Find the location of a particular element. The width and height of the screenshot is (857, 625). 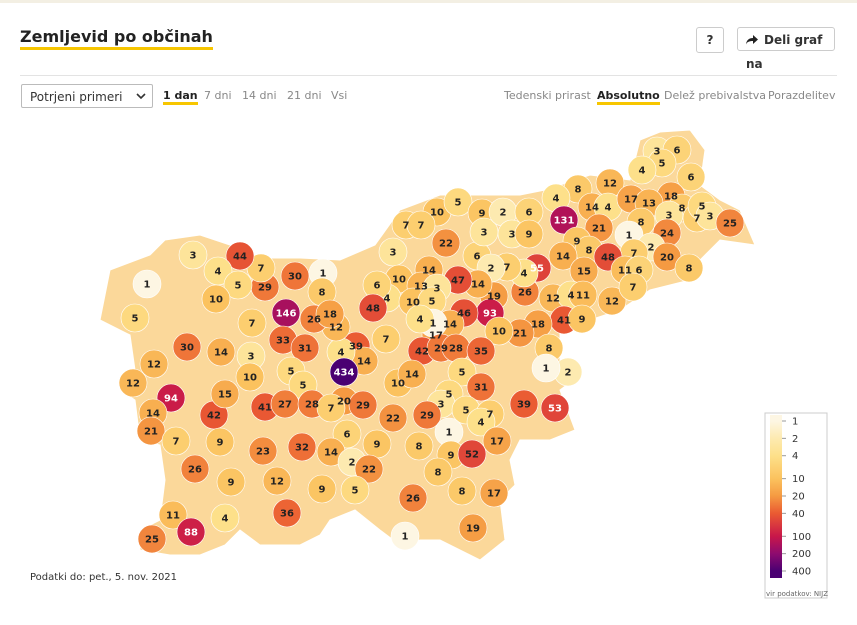

tab: Delež prebivalstva is located at coordinates (715, 95).